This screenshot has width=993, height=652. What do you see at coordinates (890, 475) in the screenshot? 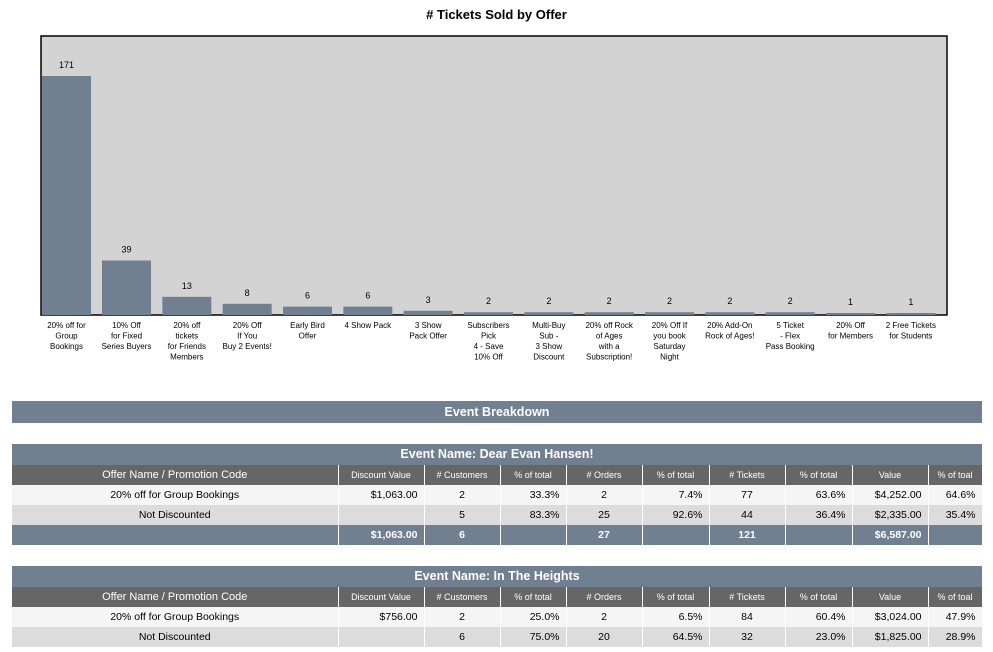
I see `column-header: Value` at bounding box center [890, 475].